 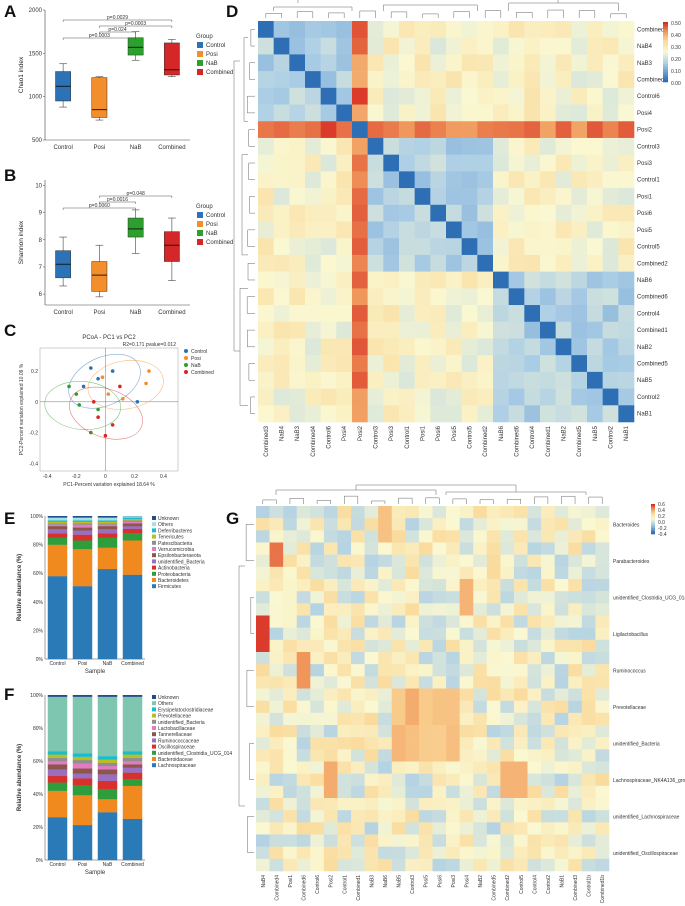 What do you see at coordinates (82, 758) in the screenshot?
I see `bar-segment-Prevotellaceae` at bounding box center [82, 758].